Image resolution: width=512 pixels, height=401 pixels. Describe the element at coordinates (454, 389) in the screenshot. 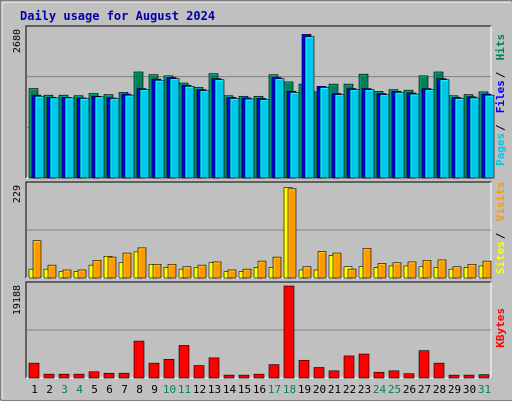

I see `x-tick-label: 29` at that location.